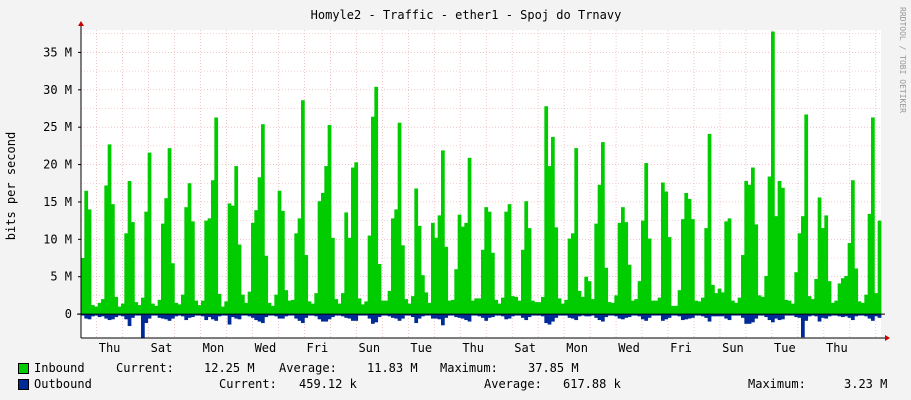 The width and height of the screenshot is (911, 400). Describe the element at coordinates (59, 368) in the screenshot. I see `inbound-name: Inbound` at that location.